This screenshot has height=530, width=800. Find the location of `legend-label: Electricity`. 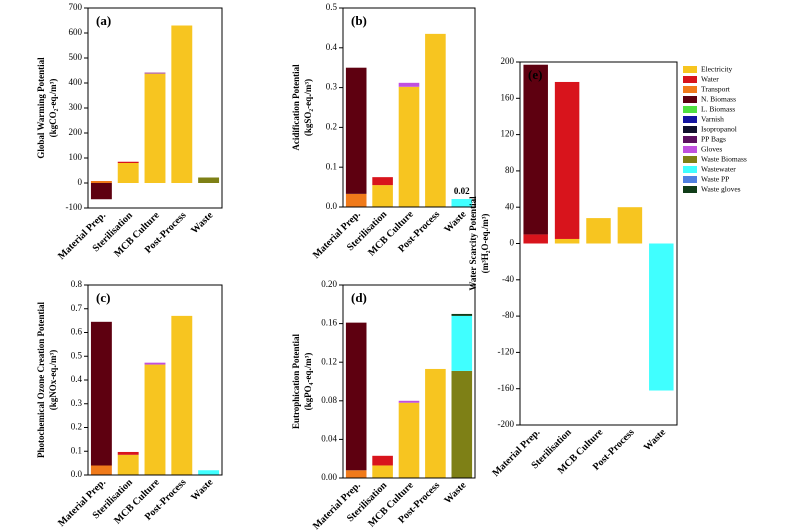

legend-label: Electricity is located at coordinates (716, 69).